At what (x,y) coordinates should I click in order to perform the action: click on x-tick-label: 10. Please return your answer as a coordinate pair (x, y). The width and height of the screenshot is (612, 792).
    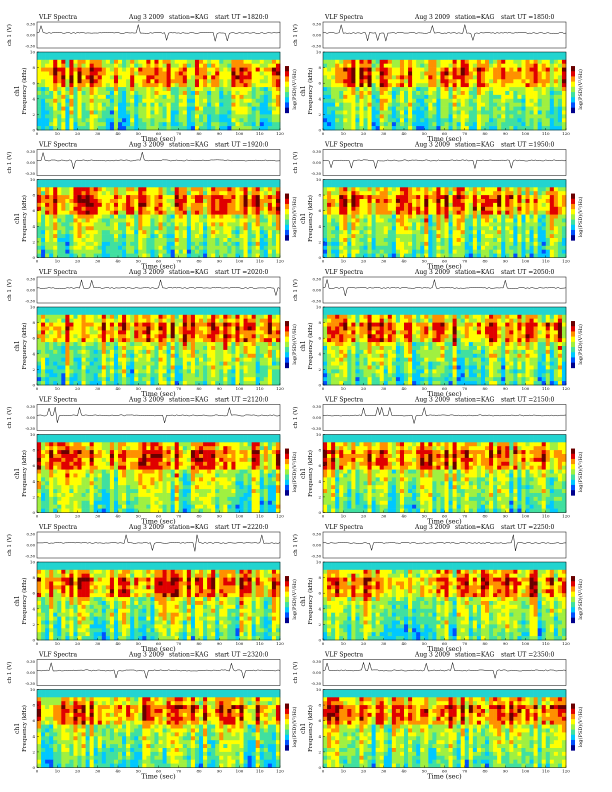
    Looking at the image, I should click on (58, 133).